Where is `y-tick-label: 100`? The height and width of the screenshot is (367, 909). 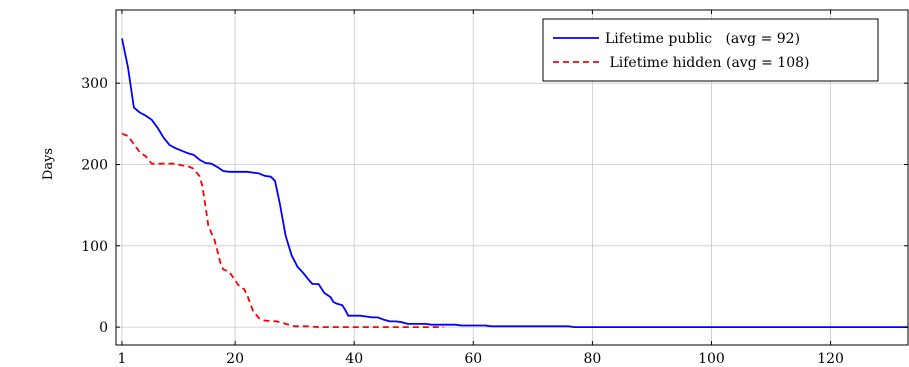 y-tick-label: 100 is located at coordinates (94, 247).